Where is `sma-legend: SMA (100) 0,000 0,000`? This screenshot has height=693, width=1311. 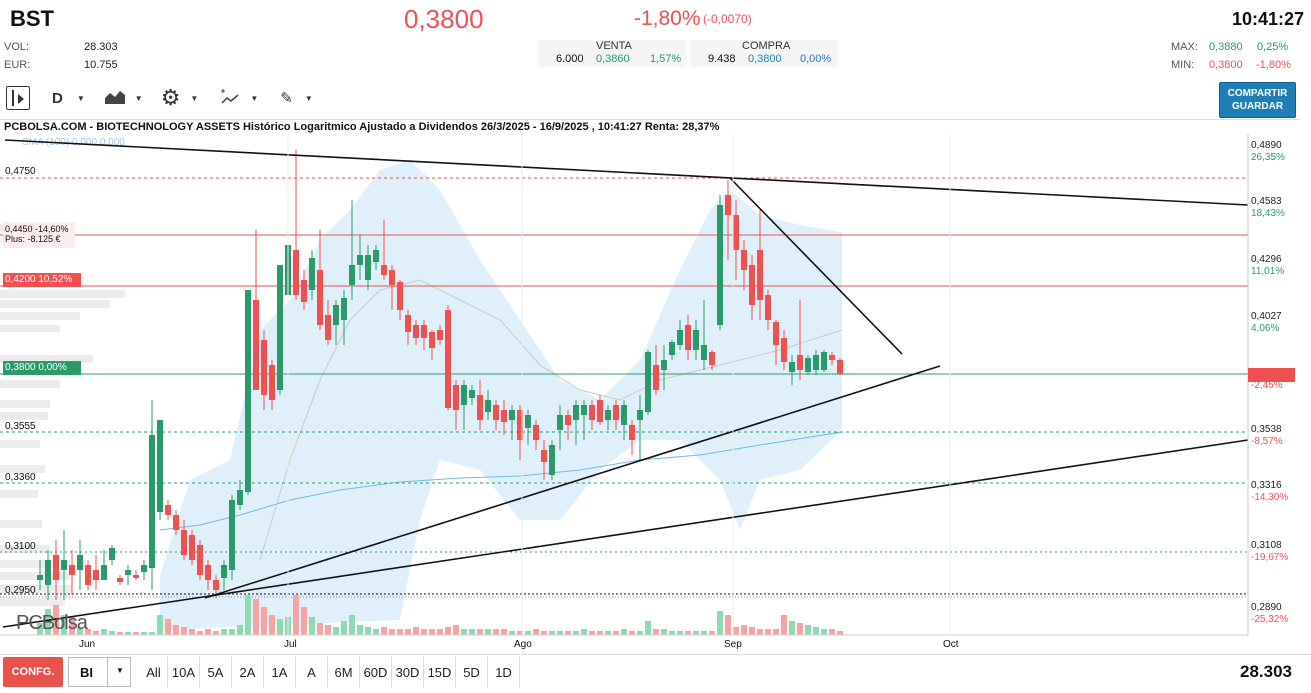
sma-legend: SMA (100) 0,000 0,000 is located at coordinates (73, 142).